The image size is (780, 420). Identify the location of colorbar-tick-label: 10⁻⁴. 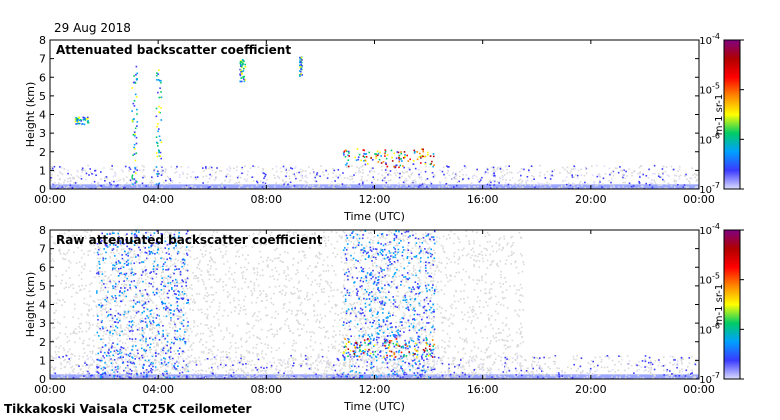
(709, 229).